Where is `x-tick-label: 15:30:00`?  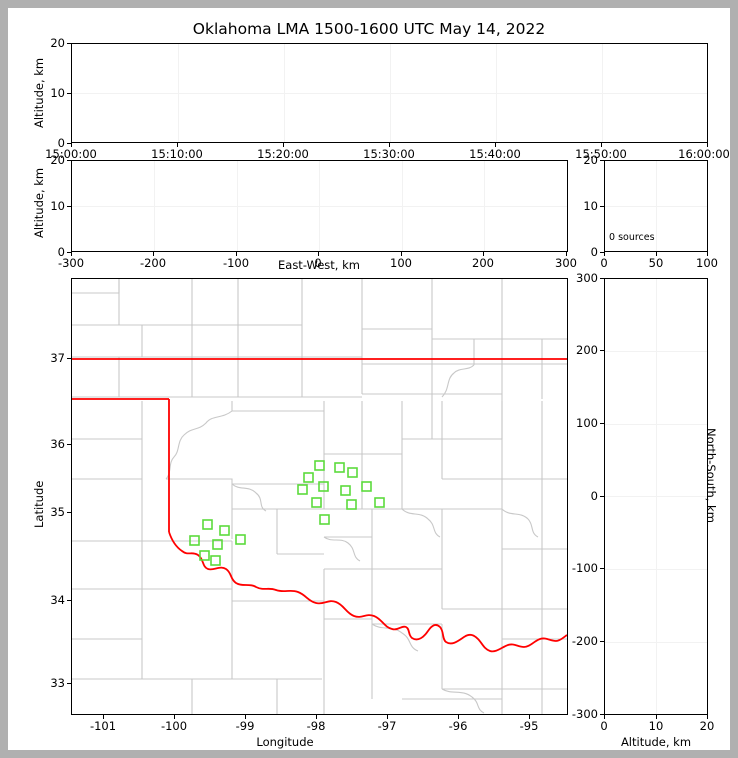 x-tick-label: 15:30:00 is located at coordinates (389, 154).